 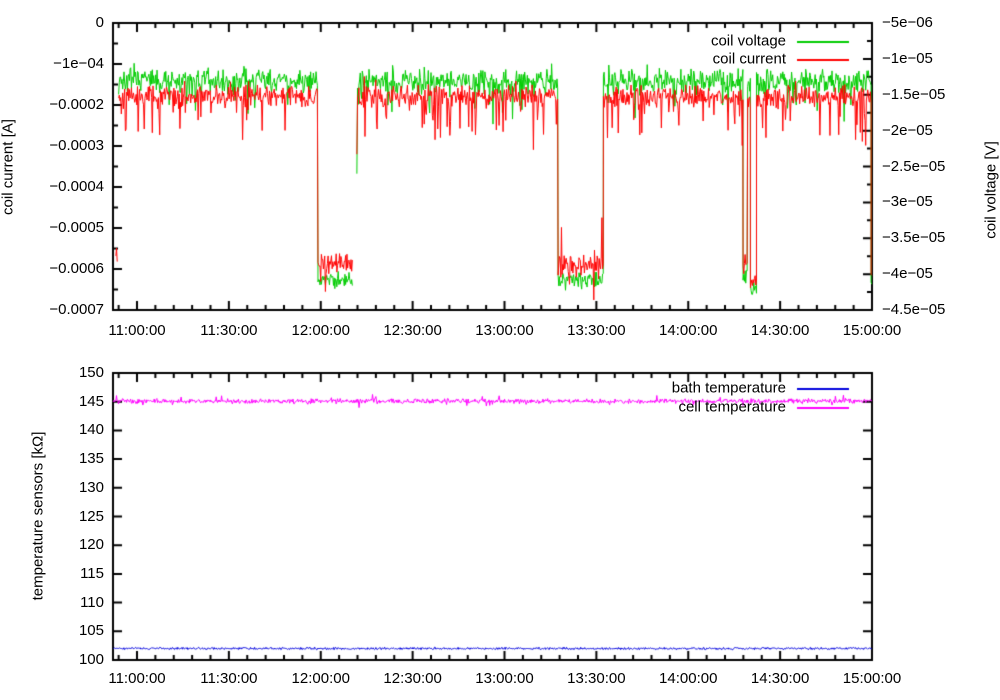 I want to click on y-right-tick-label: −4e−05, so click(x=907, y=274).